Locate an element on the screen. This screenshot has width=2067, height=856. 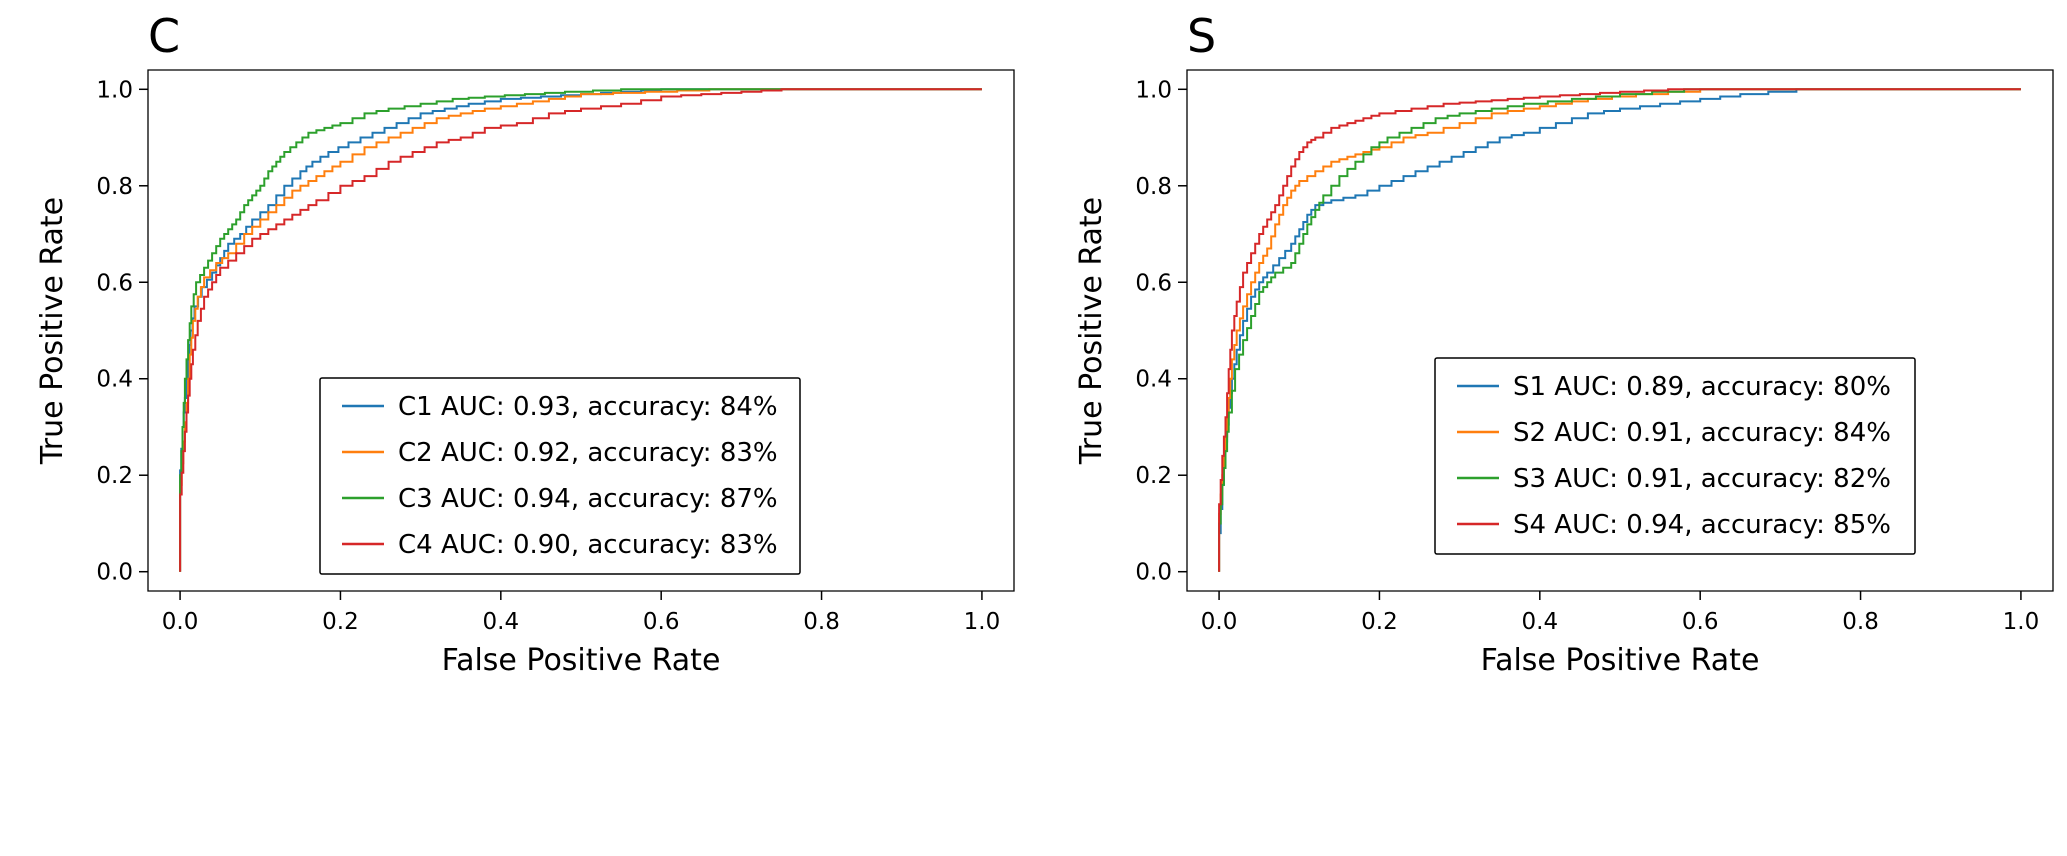
legend-item-label-C1: C1 AUC: 0.93, accuracy: 84% is located at coordinates (588, 407).